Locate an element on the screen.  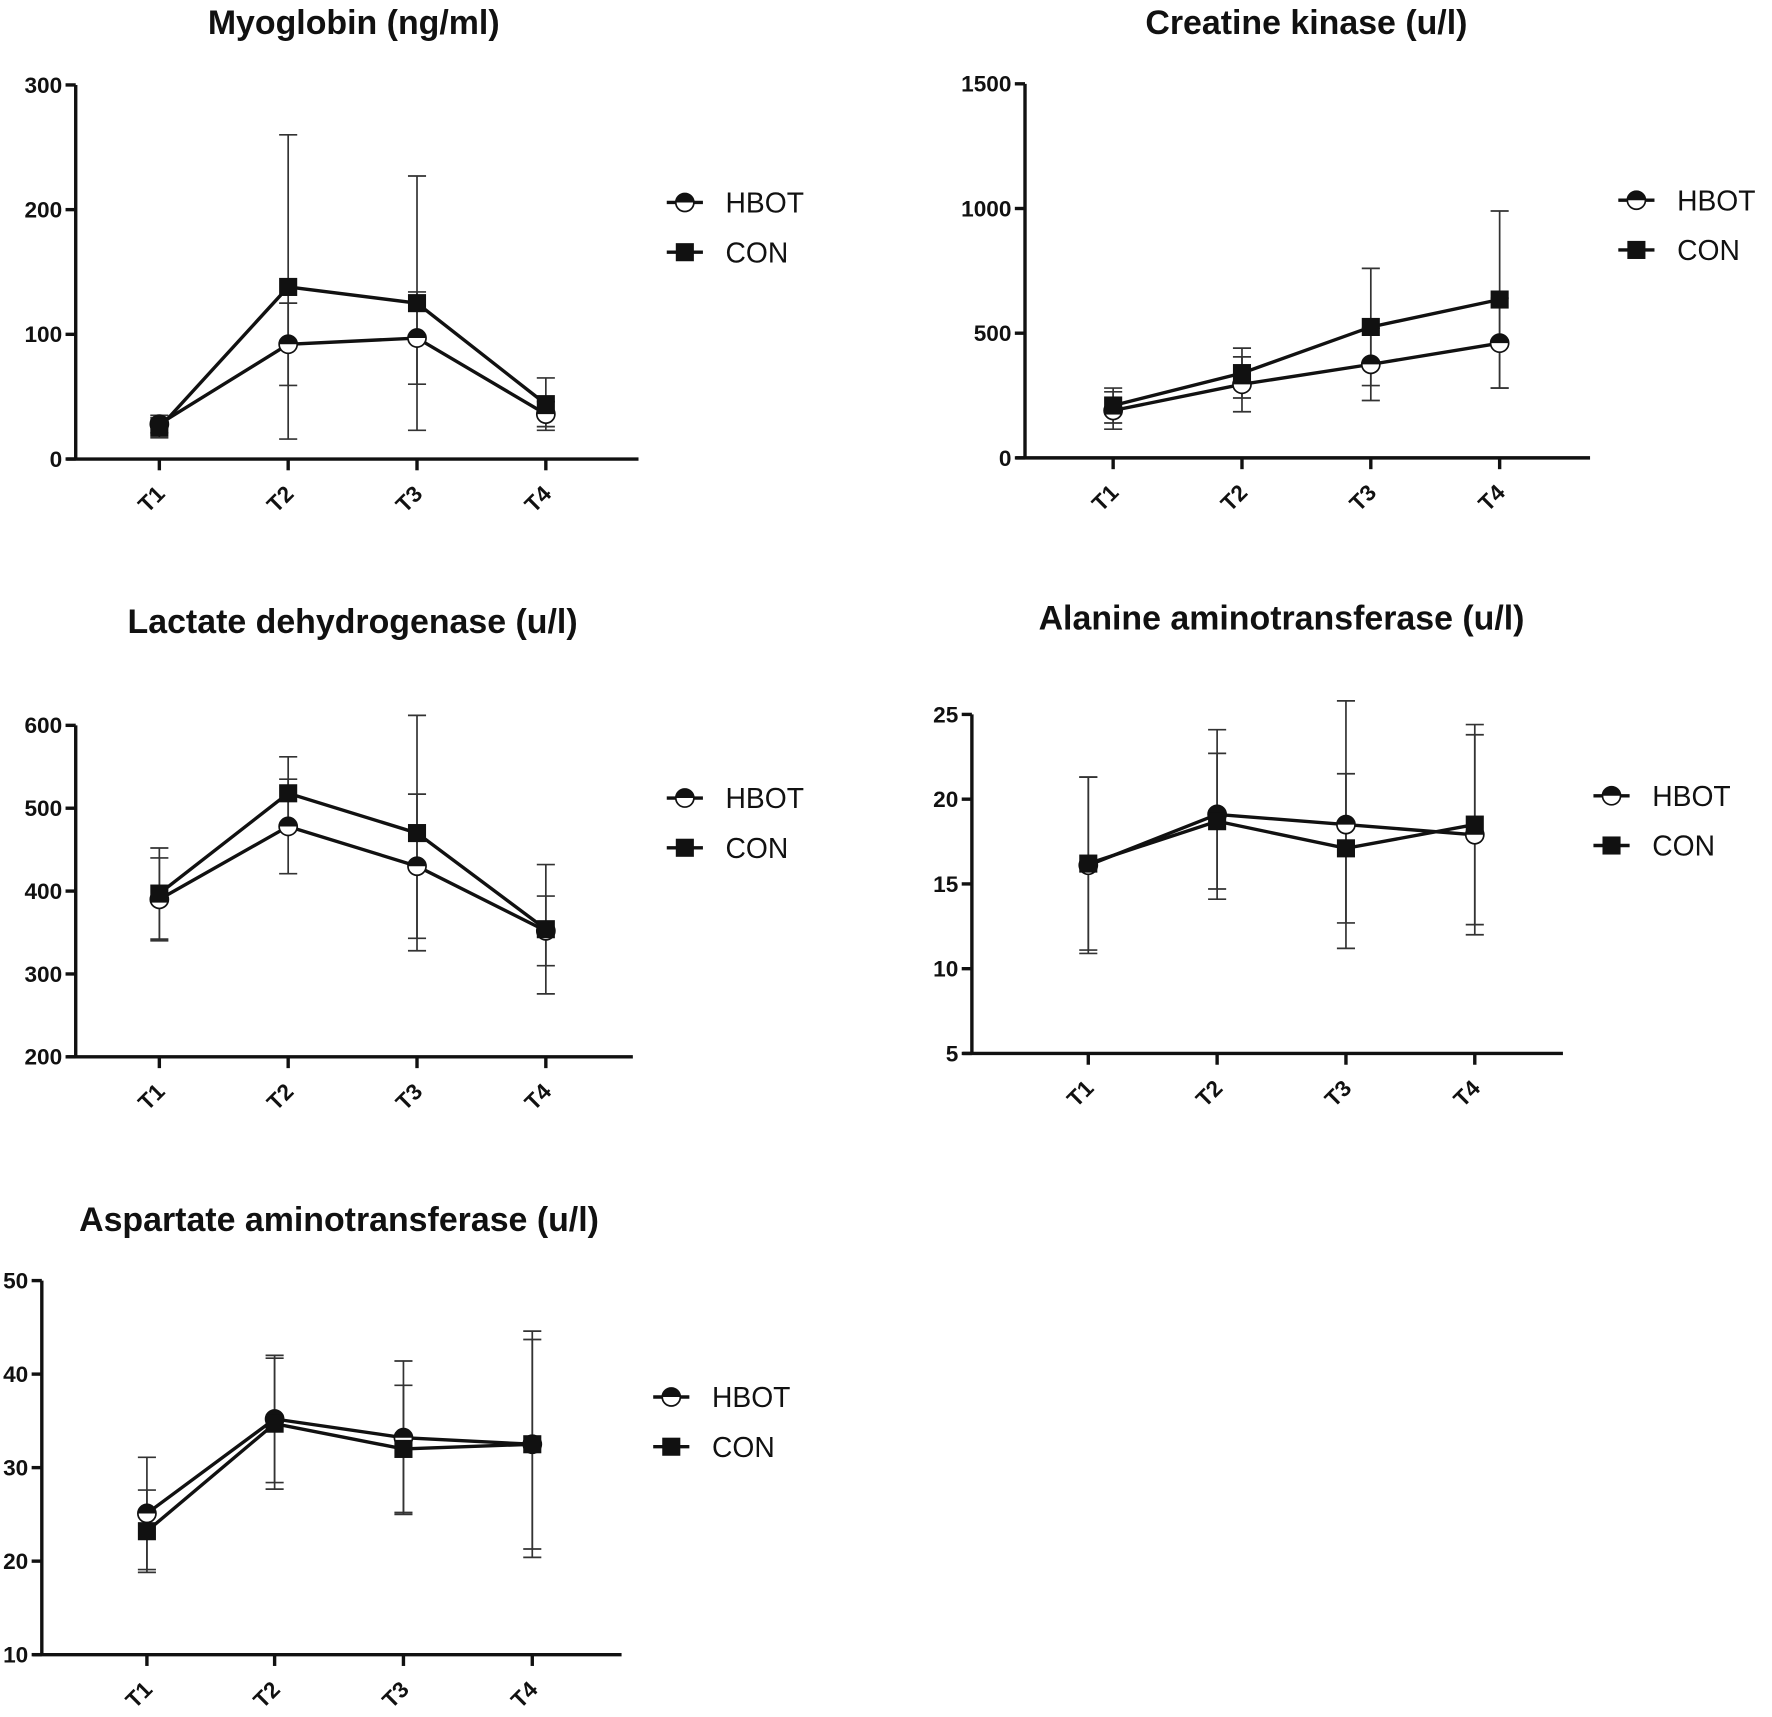
chart-title: Lactate dehydrogenase (u/l) is located at coordinates (353, 622).